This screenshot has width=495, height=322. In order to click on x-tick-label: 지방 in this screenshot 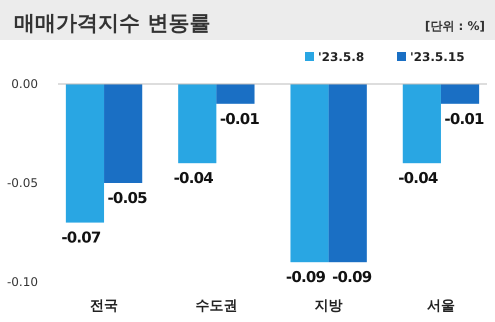, I will do `click(328, 306)`.